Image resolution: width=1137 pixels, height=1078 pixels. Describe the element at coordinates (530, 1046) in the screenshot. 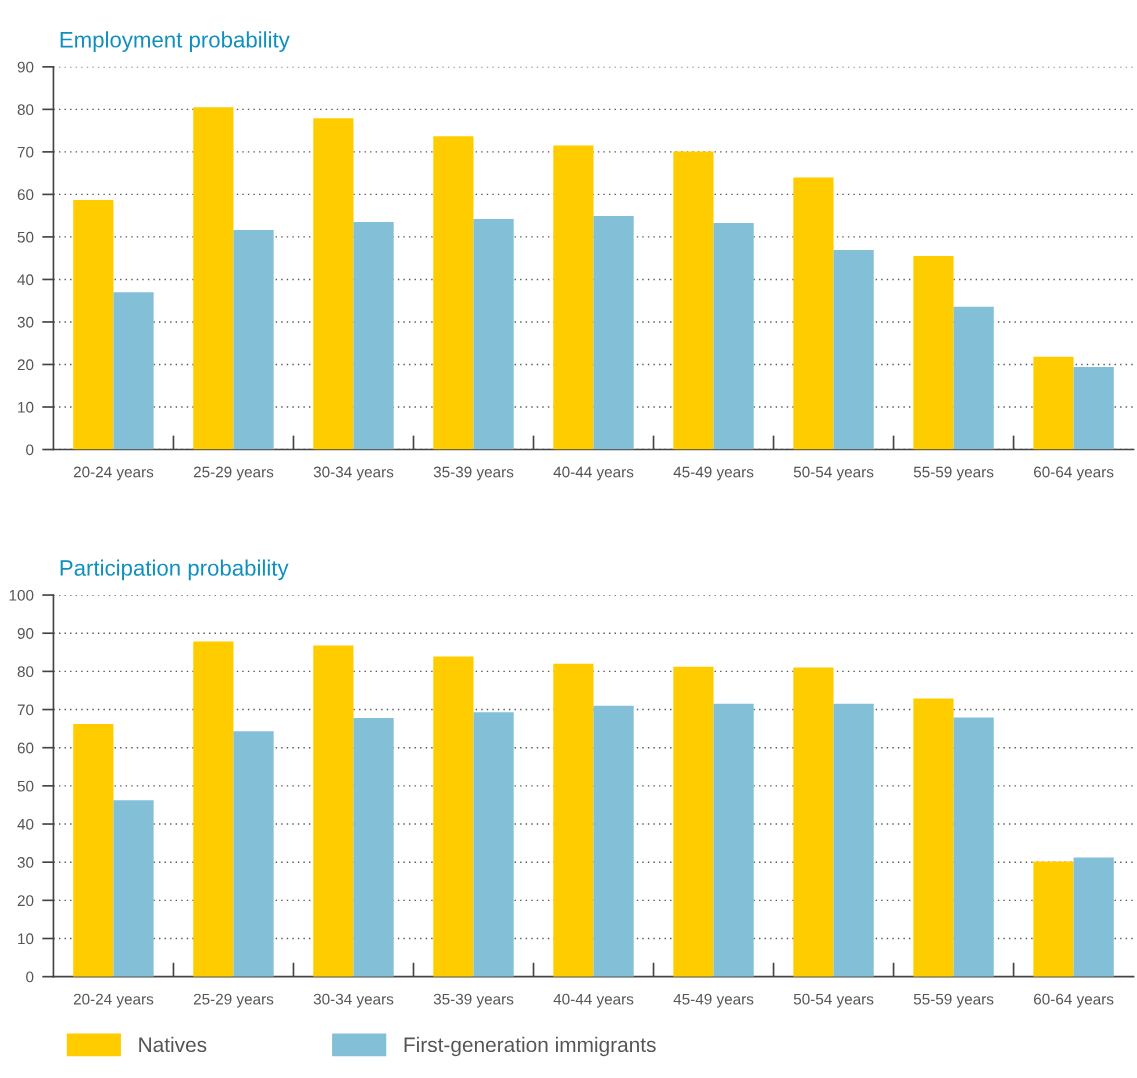

I see `legend-label: First-generation immigrants` at that location.